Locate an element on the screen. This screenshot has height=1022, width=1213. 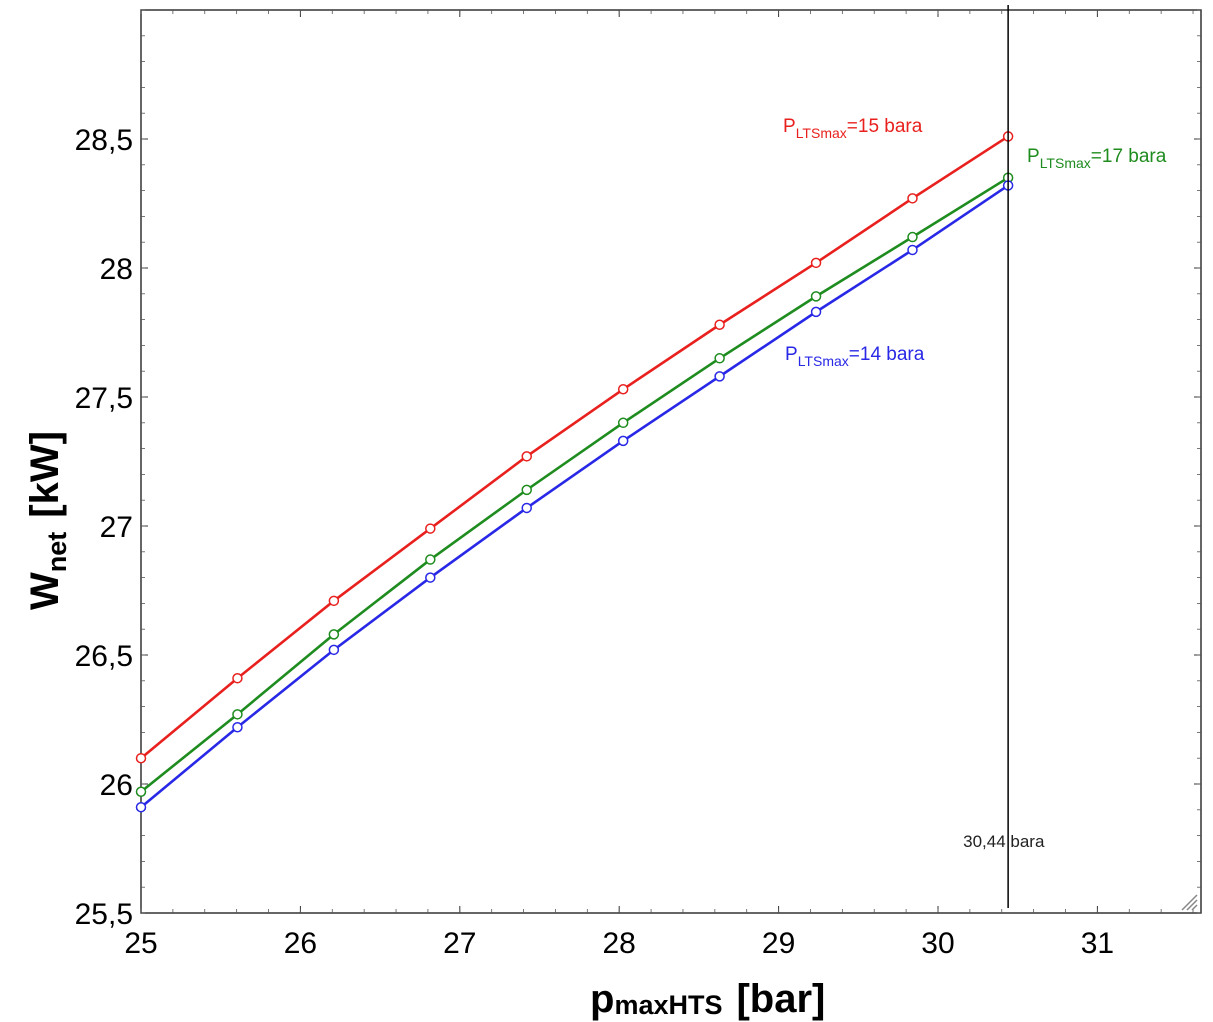
x-tick-label: 26 is located at coordinates (300, 943).